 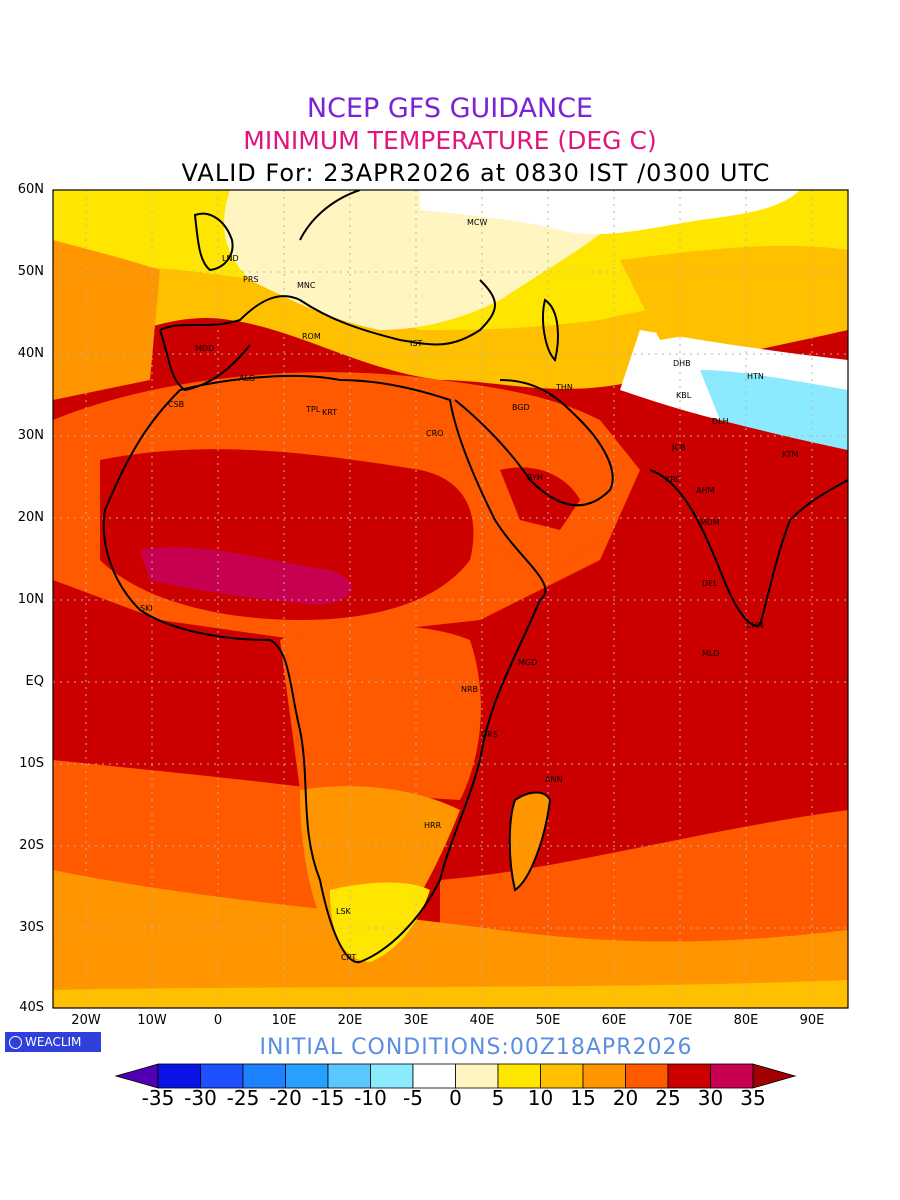 I want to click on initial-conditions: INITIAL CONDITIONS:00Z18APR2026, so click(x=476, y=1047).